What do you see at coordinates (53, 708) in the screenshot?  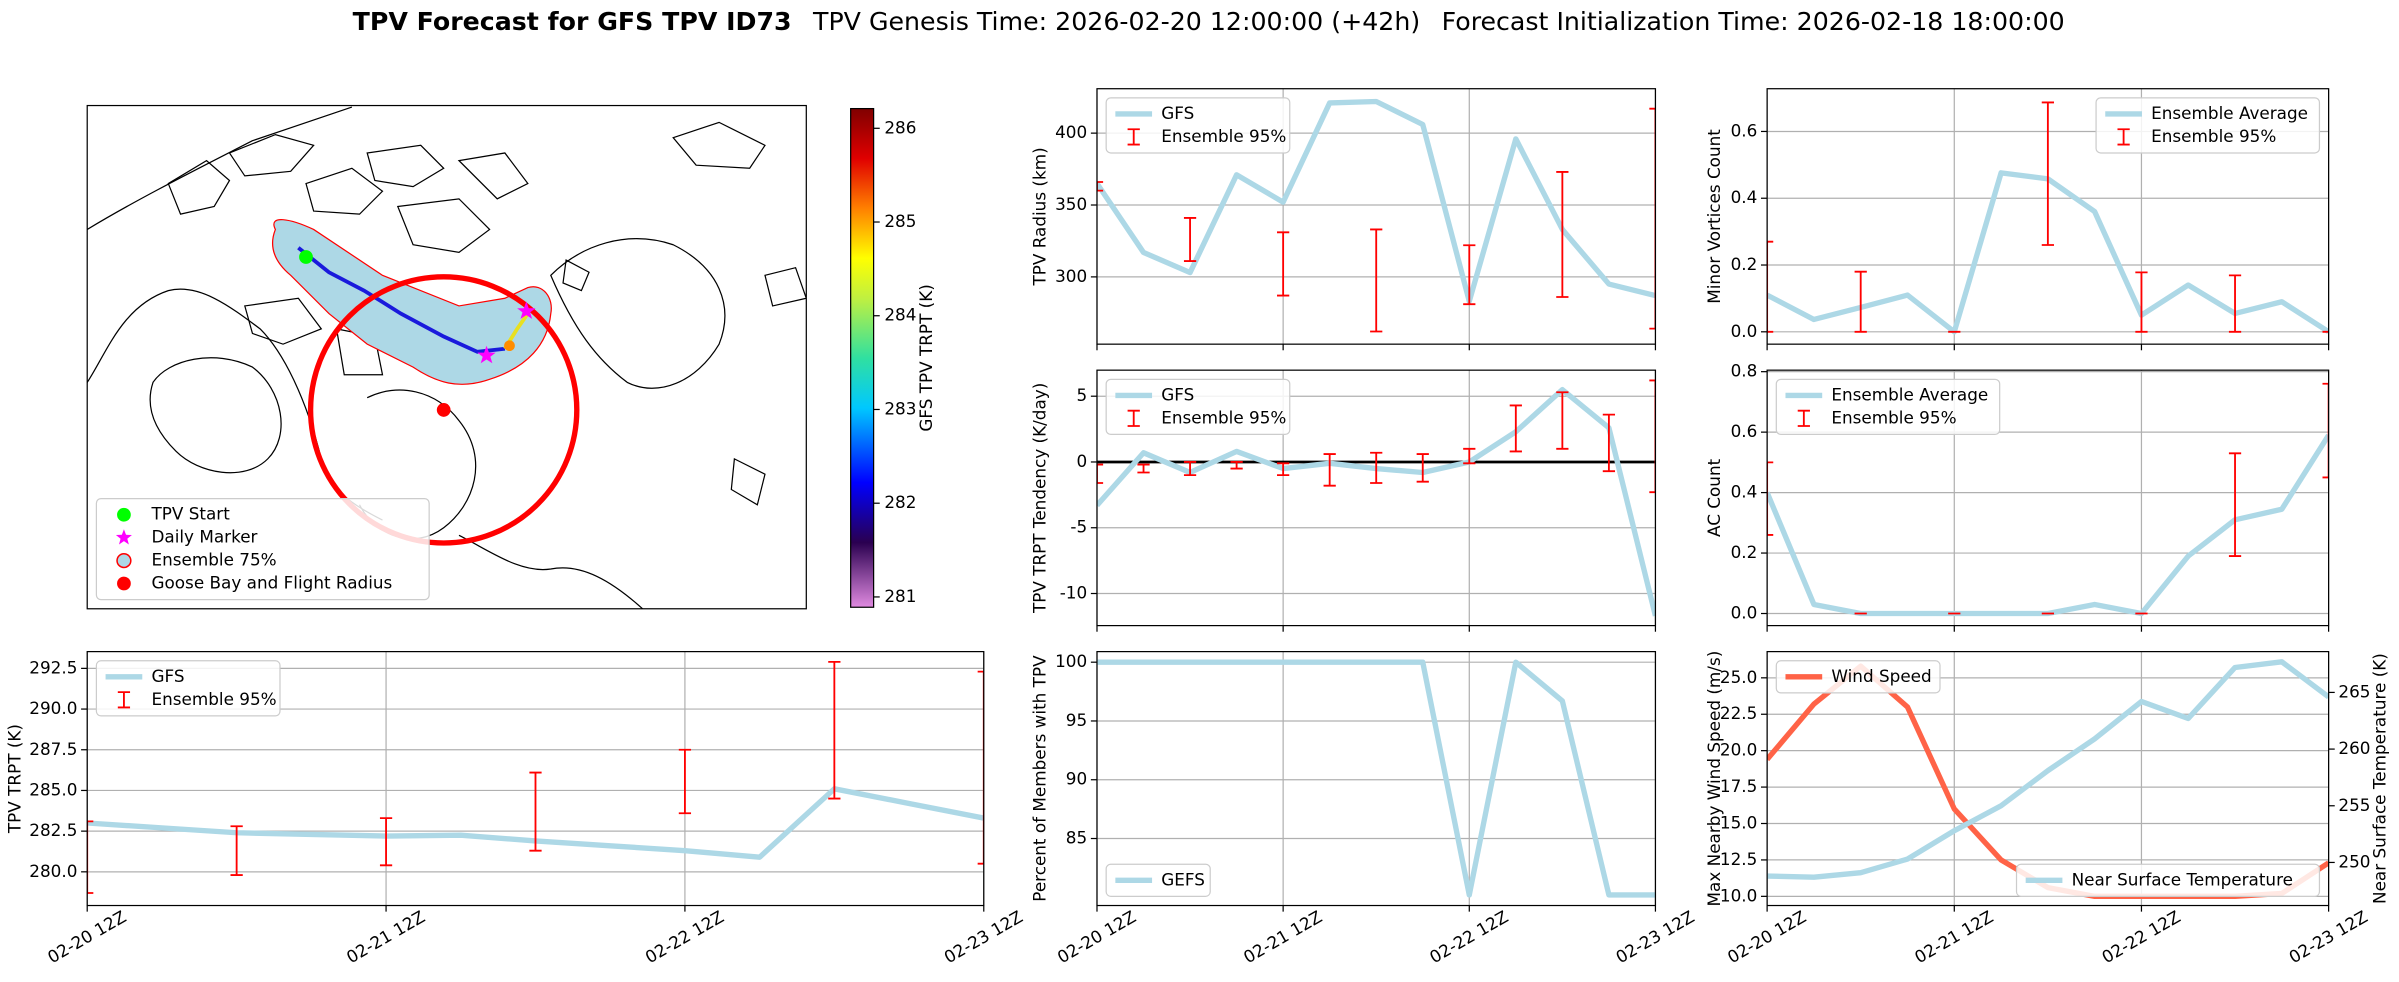 I see `y-tick-label: 290.0` at bounding box center [53, 708].